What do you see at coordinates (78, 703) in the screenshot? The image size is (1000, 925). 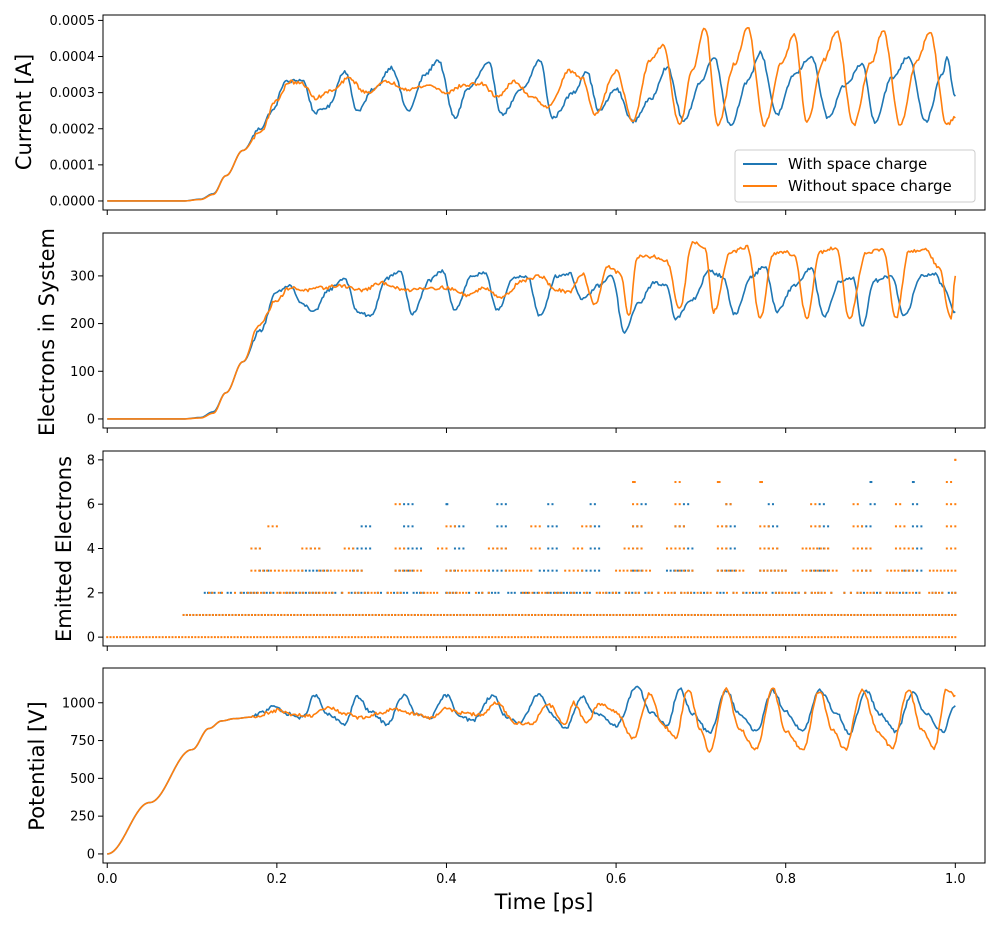 I see `y-tick-label: 1000` at bounding box center [78, 703].